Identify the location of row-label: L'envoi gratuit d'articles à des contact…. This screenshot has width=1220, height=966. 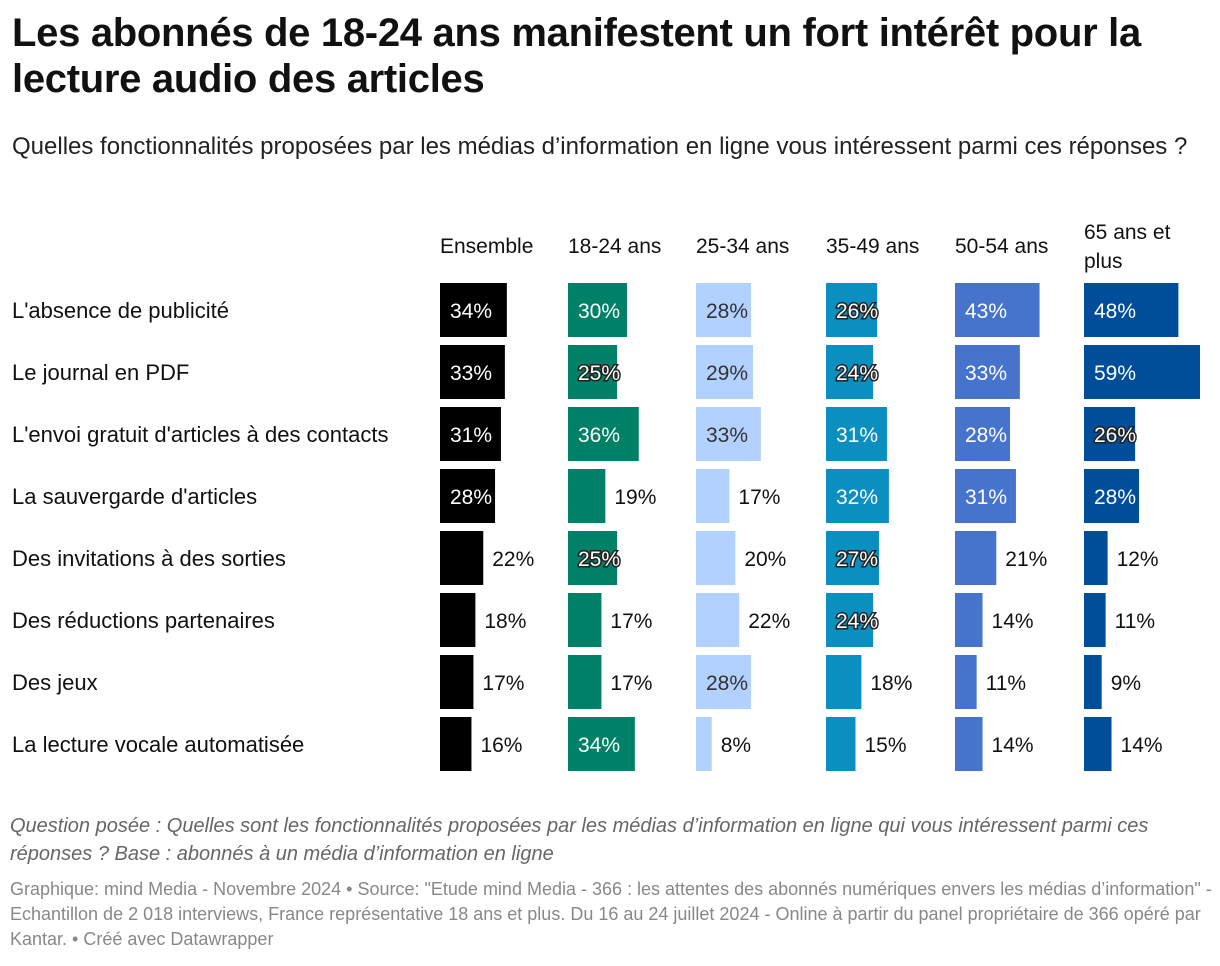
(200, 434).